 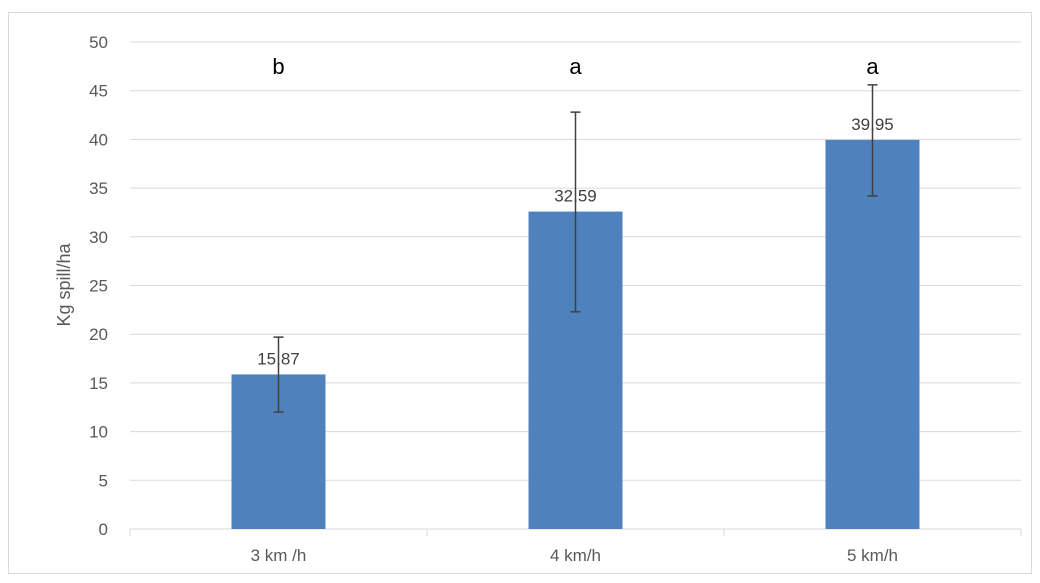 I want to click on x-tick-label: 5 km/h, so click(x=872, y=555).